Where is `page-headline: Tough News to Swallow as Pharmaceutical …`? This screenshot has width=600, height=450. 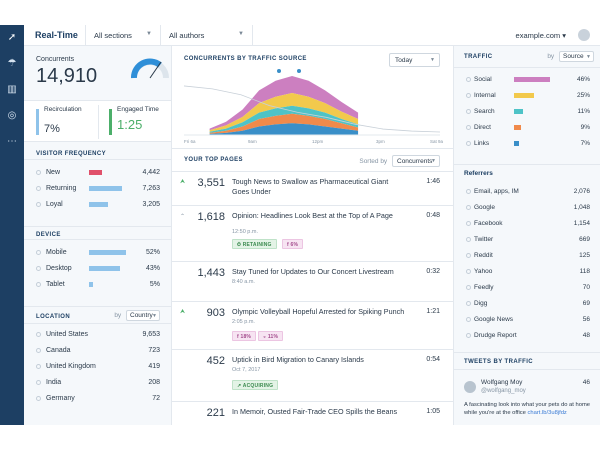
page-headline: Tough News to Swallow as Pharmaceutical … is located at coordinates (310, 186).